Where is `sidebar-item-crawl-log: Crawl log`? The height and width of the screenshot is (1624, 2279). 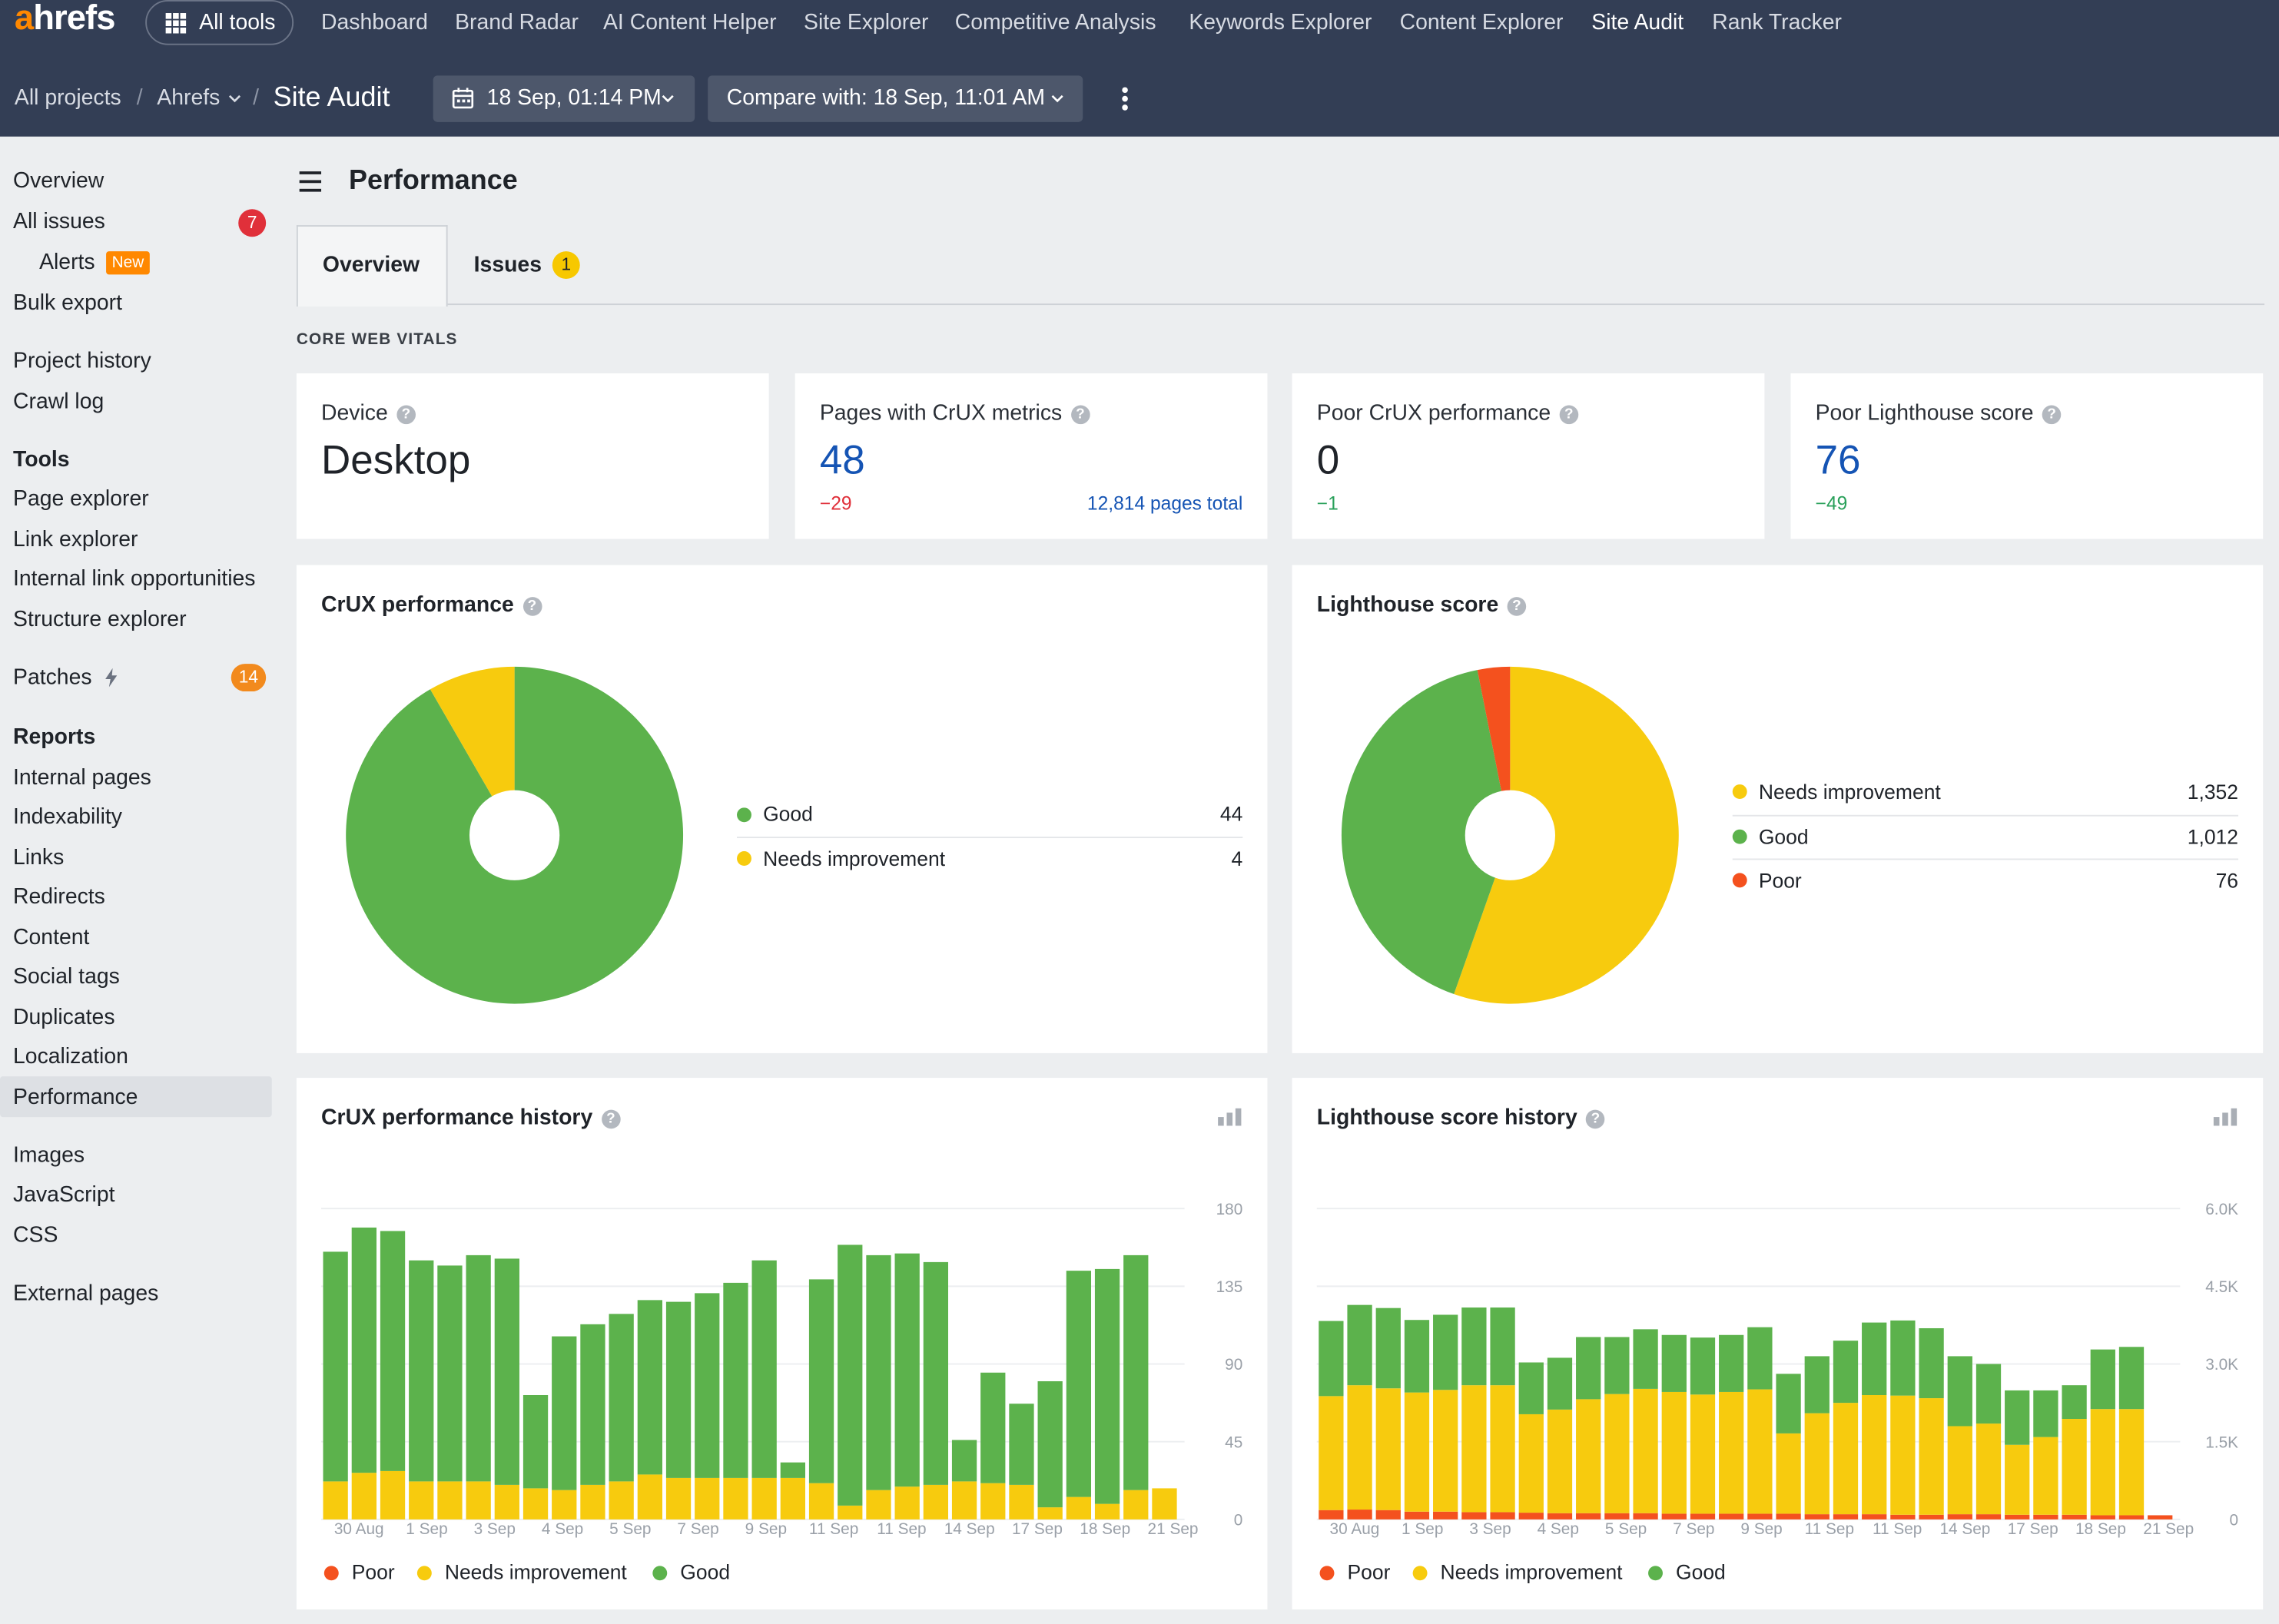
sidebar-item-crawl-log: Crawl log is located at coordinates (58, 401).